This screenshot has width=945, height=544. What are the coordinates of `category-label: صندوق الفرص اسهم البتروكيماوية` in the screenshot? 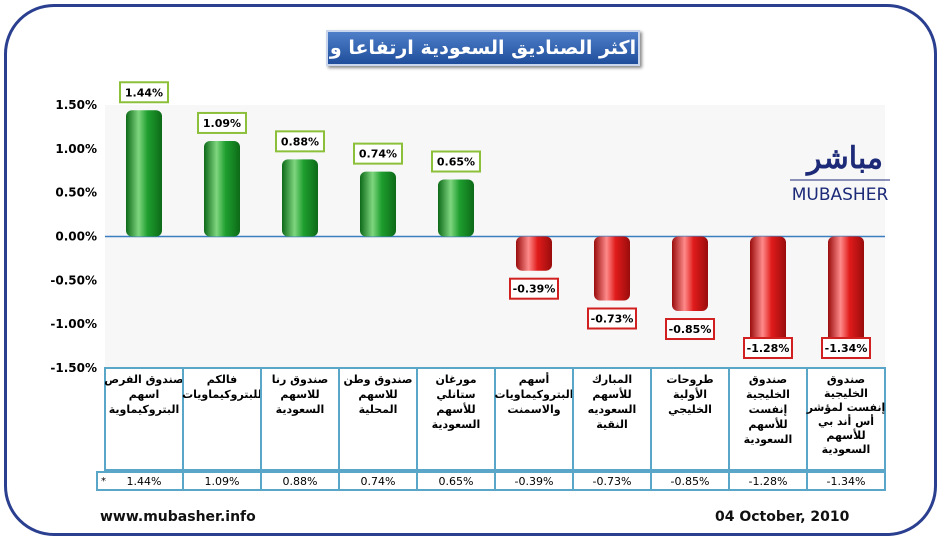 It's located at (143, 394).